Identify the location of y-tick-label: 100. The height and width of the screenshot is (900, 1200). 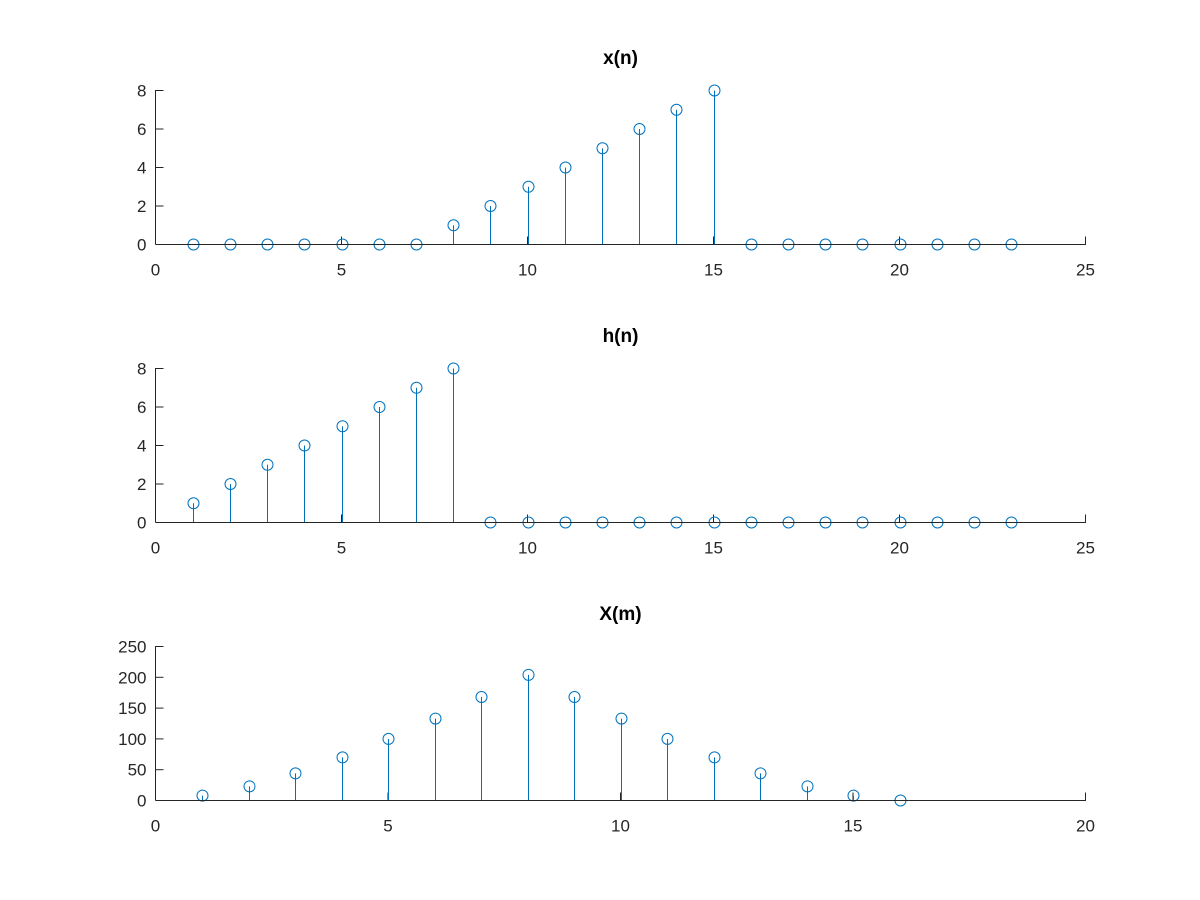
(132, 739).